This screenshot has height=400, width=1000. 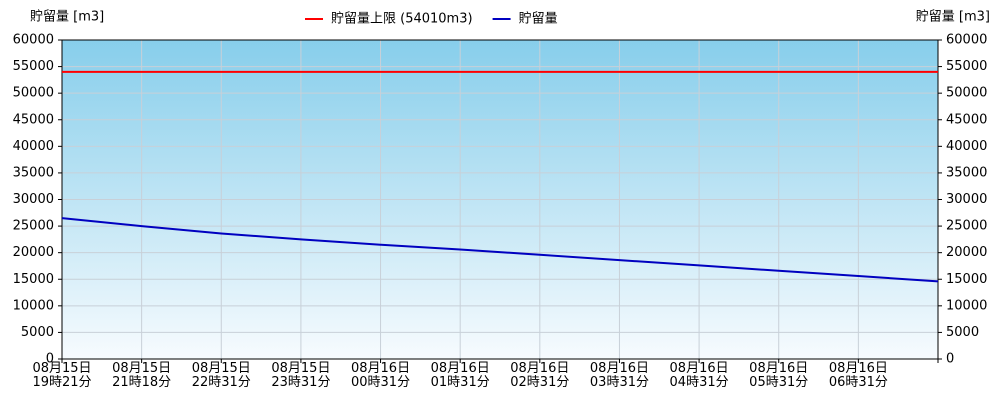 What do you see at coordinates (966, 172) in the screenshot?
I see `y2-tick-label: 35000` at bounding box center [966, 172].